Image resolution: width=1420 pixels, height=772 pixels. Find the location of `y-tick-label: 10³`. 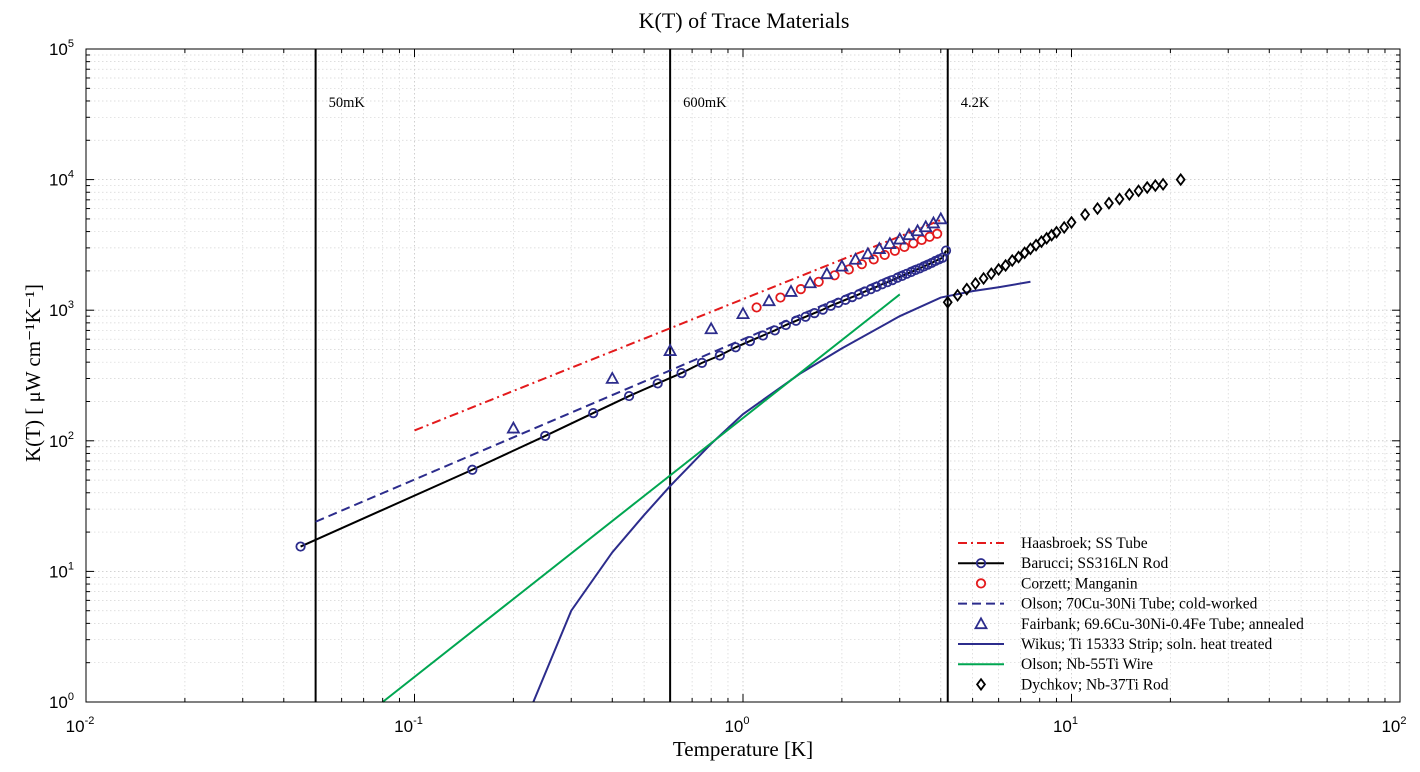

y-tick-label: 10³ is located at coordinates (61, 309).